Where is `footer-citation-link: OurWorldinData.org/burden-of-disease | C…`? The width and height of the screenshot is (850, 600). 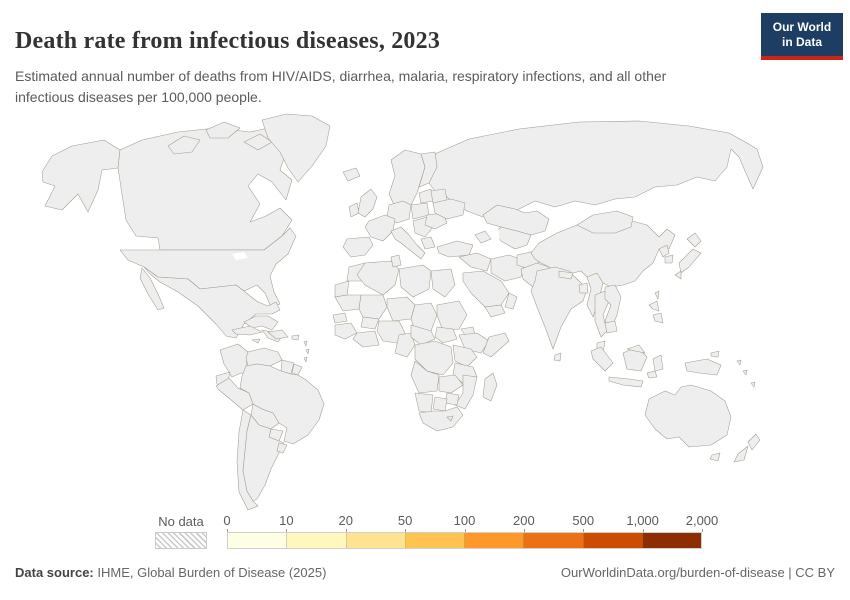
footer-citation-link: OurWorldinData.org/burden-of-disease | C… is located at coordinates (697, 572).